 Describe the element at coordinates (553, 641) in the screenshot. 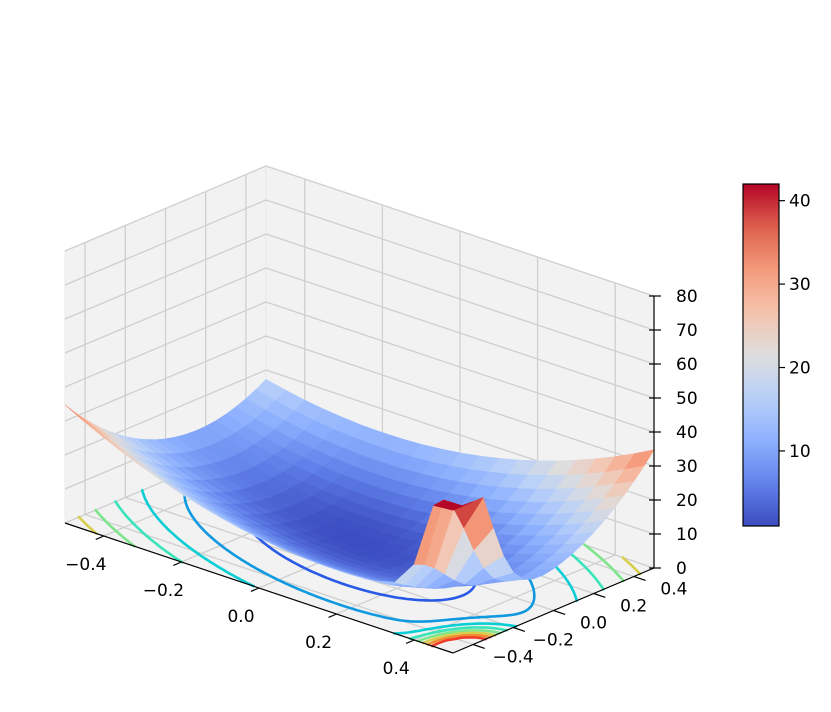

I see `y-tick-label: −0.2` at that location.